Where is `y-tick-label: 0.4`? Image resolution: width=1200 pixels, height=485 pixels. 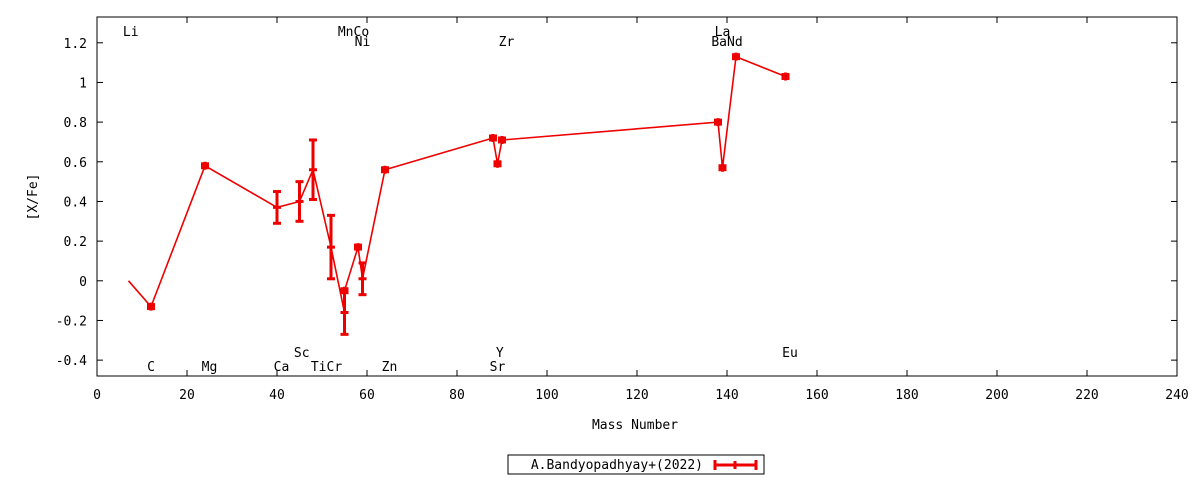
y-tick-label: 0.4 is located at coordinates (76, 202).